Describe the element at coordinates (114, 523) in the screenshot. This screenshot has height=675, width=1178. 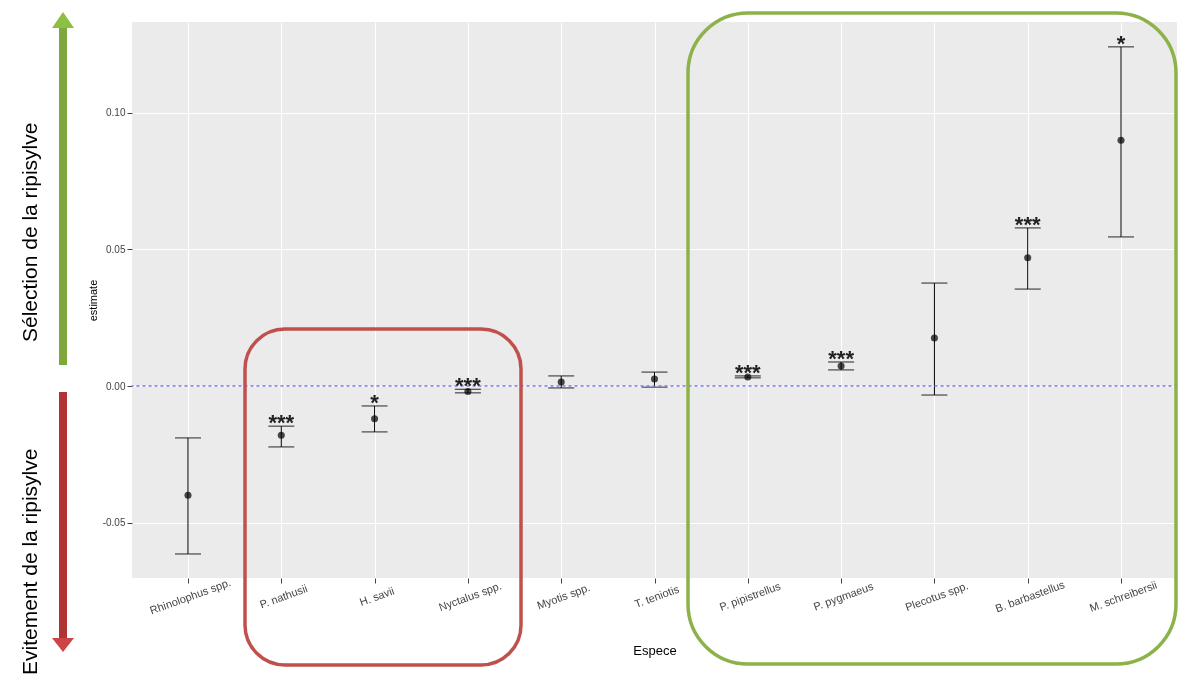
I see `y-tick-label: -0.05` at that location.